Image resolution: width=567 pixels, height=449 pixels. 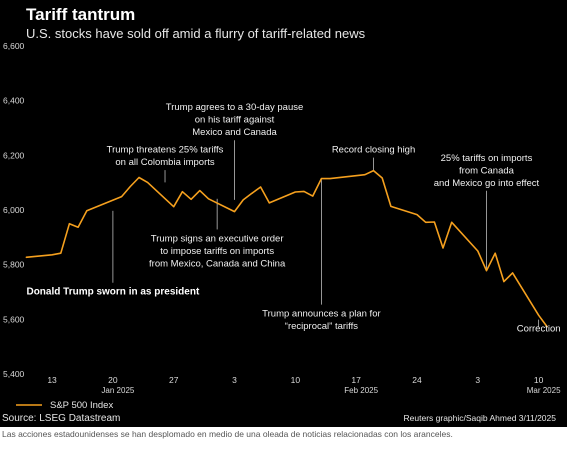 What do you see at coordinates (112, 292) in the screenshot?
I see `annotation-text: Donald Trump sworn in as president` at bounding box center [112, 292].